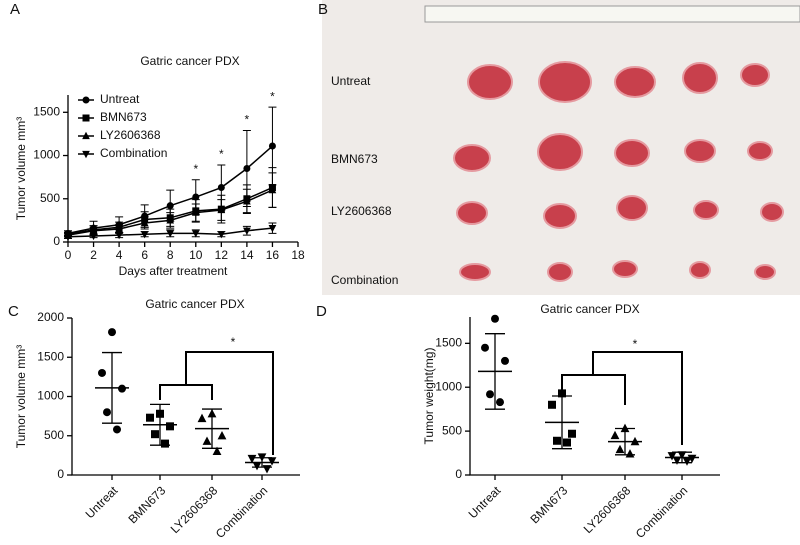  I want to click on legend-label: BMN673, so click(123, 117).